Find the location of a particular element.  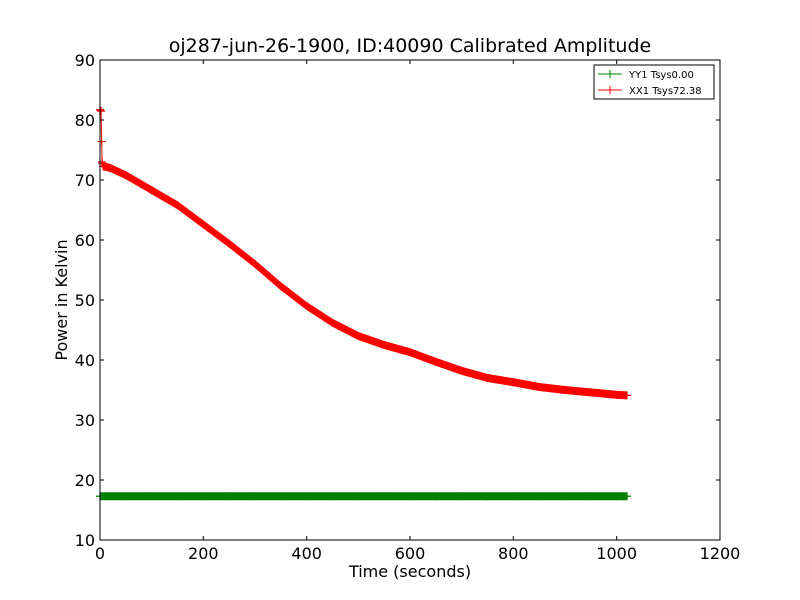

x-tick-label: 800 is located at coordinates (513, 553).